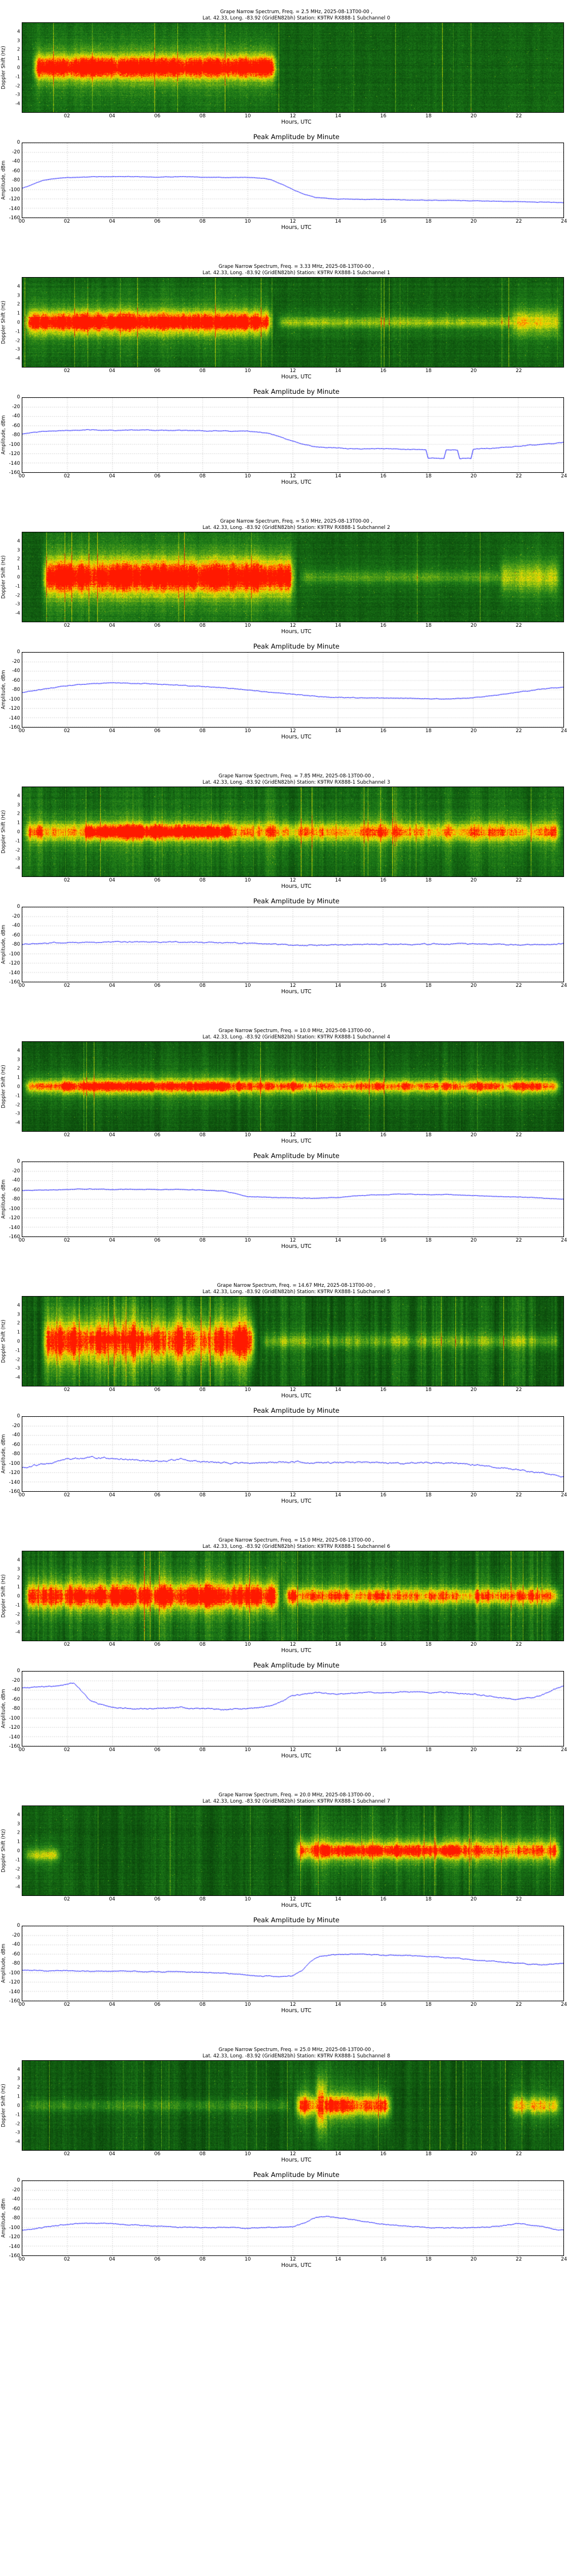  I want to click on x-tick-label: 08, so click(202, 626).